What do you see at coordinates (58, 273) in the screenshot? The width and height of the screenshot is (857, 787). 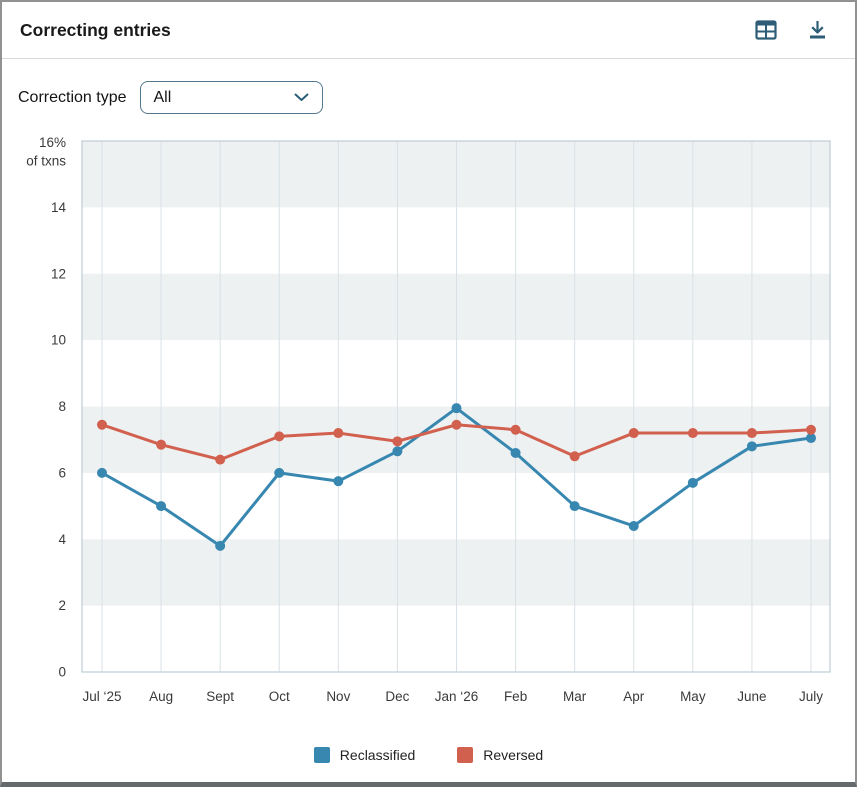 I see `y-tick-label: 12` at bounding box center [58, 273].